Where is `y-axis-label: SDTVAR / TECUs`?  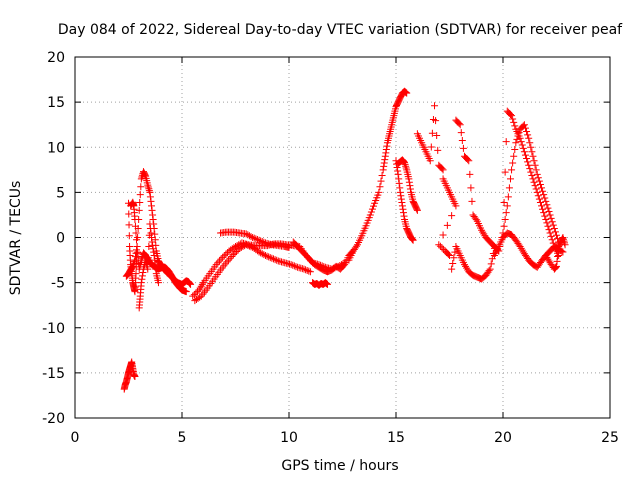 y-axis-label: SDTVAR / TECUs is located at coordinates (16, 238).